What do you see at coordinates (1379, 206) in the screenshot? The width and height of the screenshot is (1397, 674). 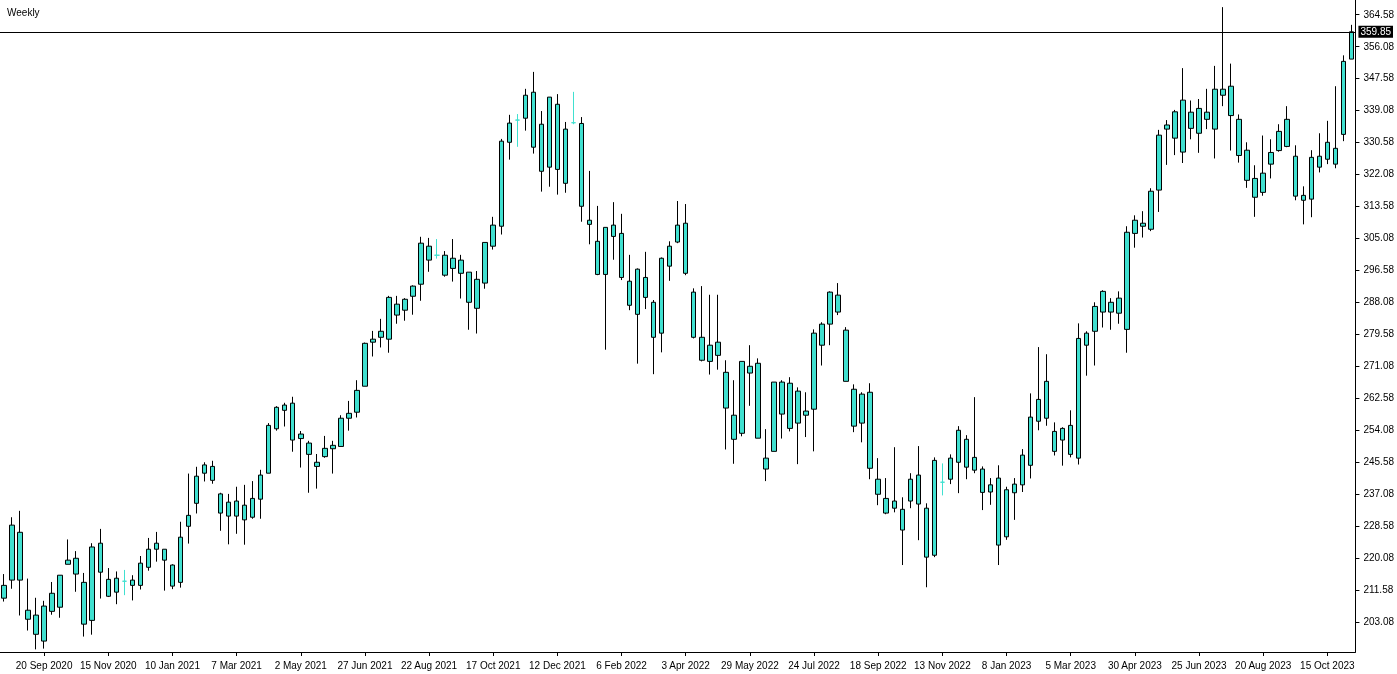 I see `y-tick-label: 313.58` at bounding box center [1379, 206].